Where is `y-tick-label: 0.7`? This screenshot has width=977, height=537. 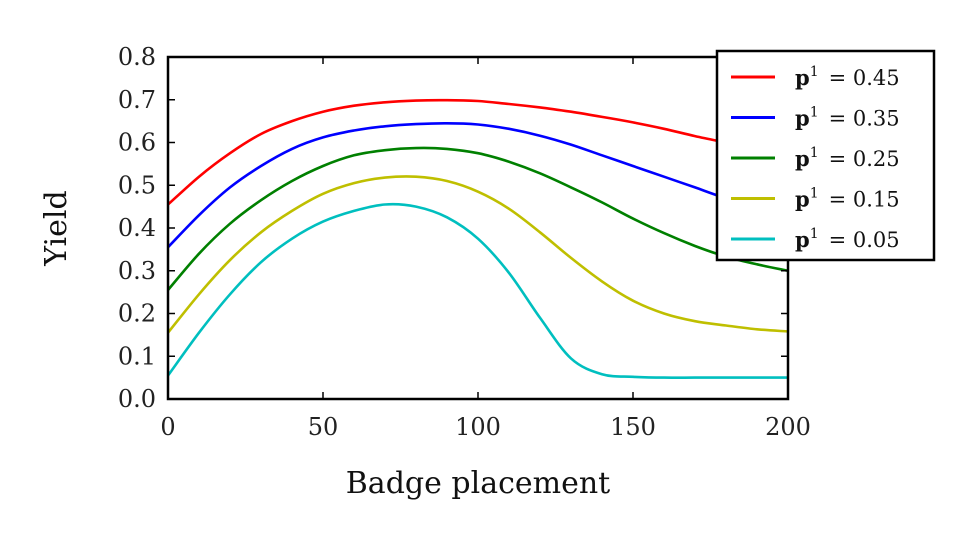 y-tick-label: 0.7 is located at coordinates (137, 100).